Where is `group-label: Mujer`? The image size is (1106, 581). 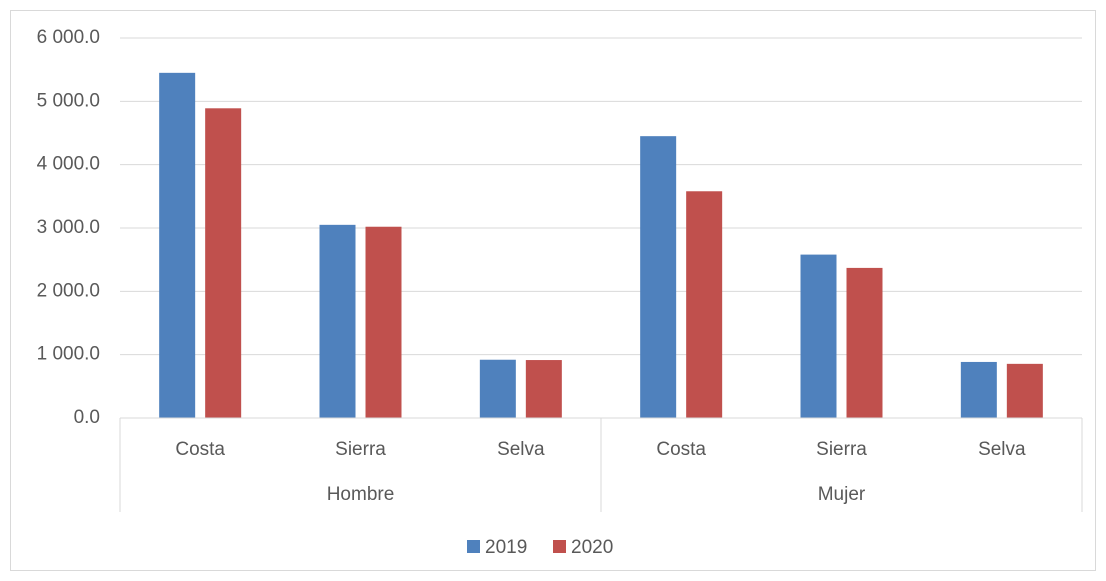 group-label: Mujer is located at coordinates (842, 494).